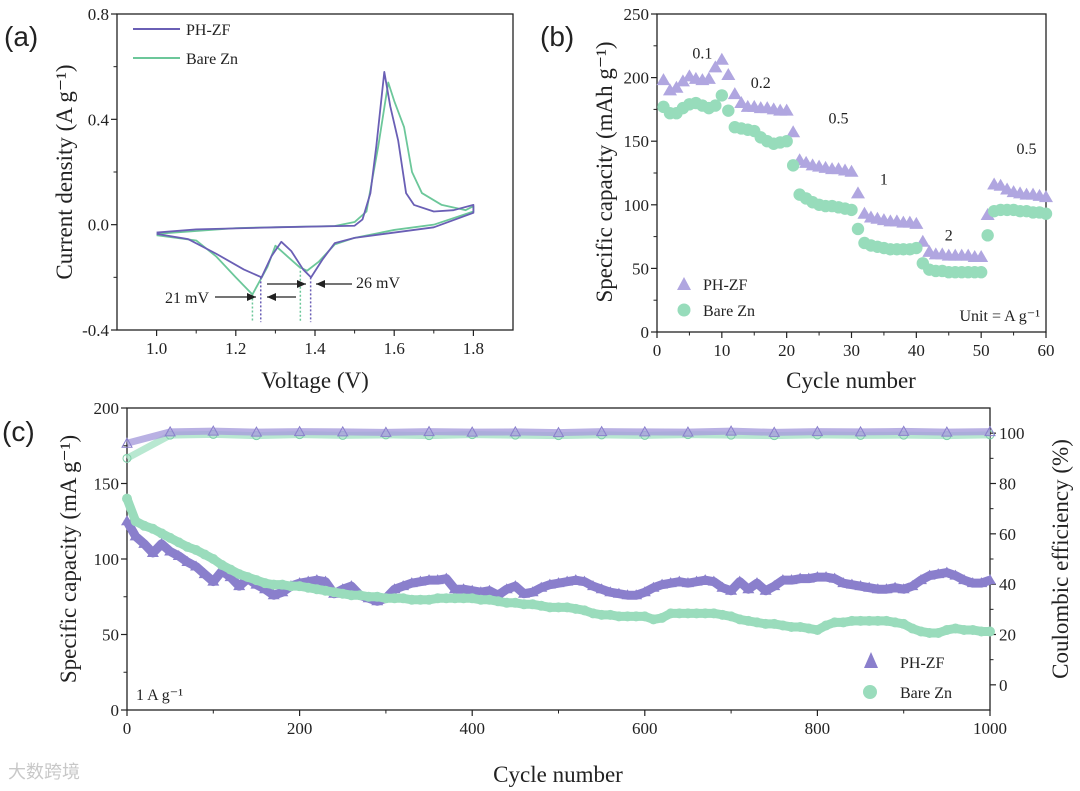 The width and height of the screenshot is (1080, 791). Describe the element at coordinates (107, 559) in the screenshot. I see `c-ytick-label: 100` at that location.